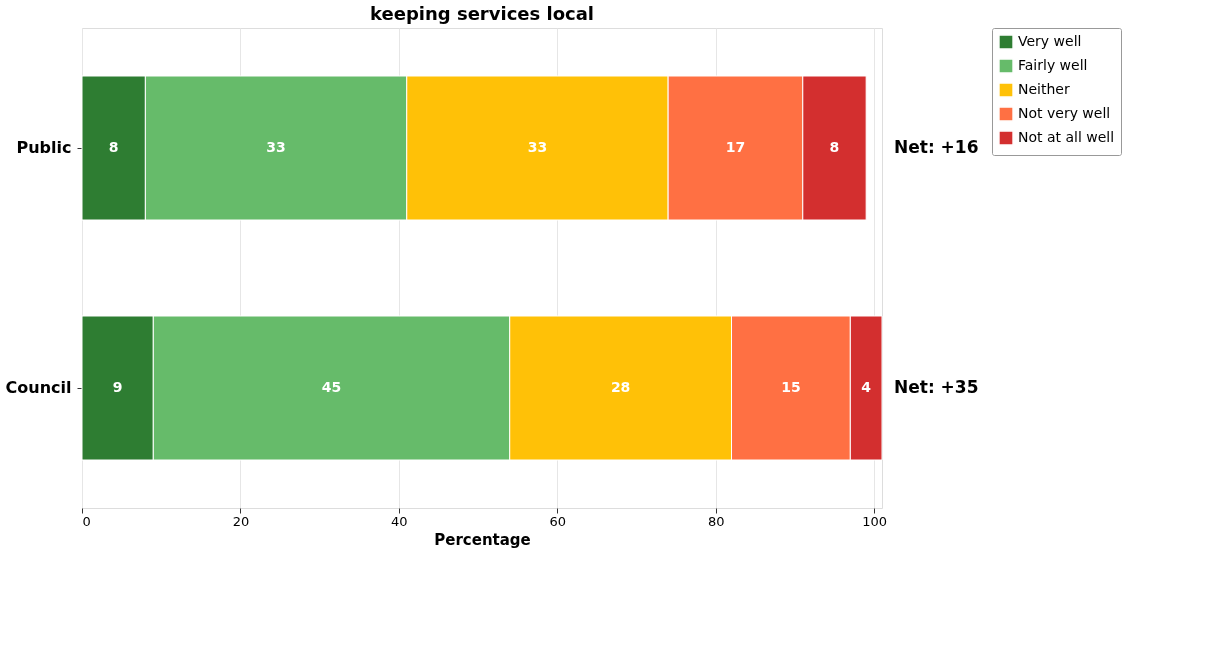  What do you see at coordinates (791, 387) in the screenshot?
I see `data-label: 15` at bounding box center [791, 387].